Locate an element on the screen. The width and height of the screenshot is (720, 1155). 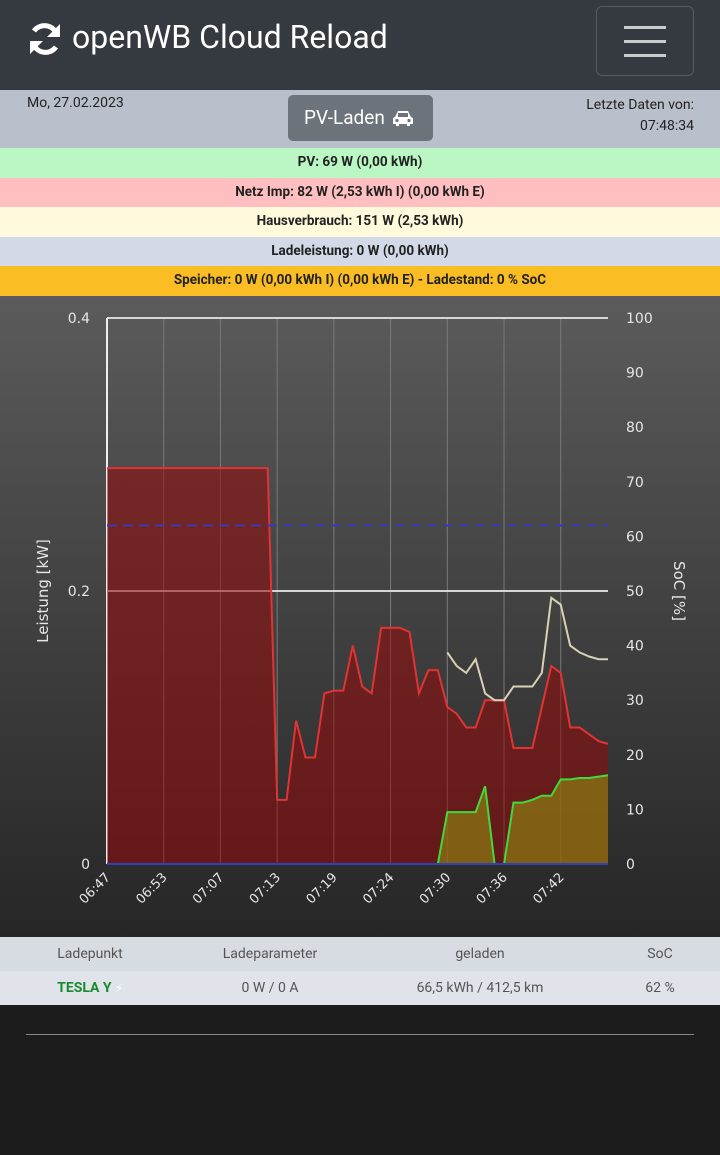
area-fill is located at coordinates (357, 819).